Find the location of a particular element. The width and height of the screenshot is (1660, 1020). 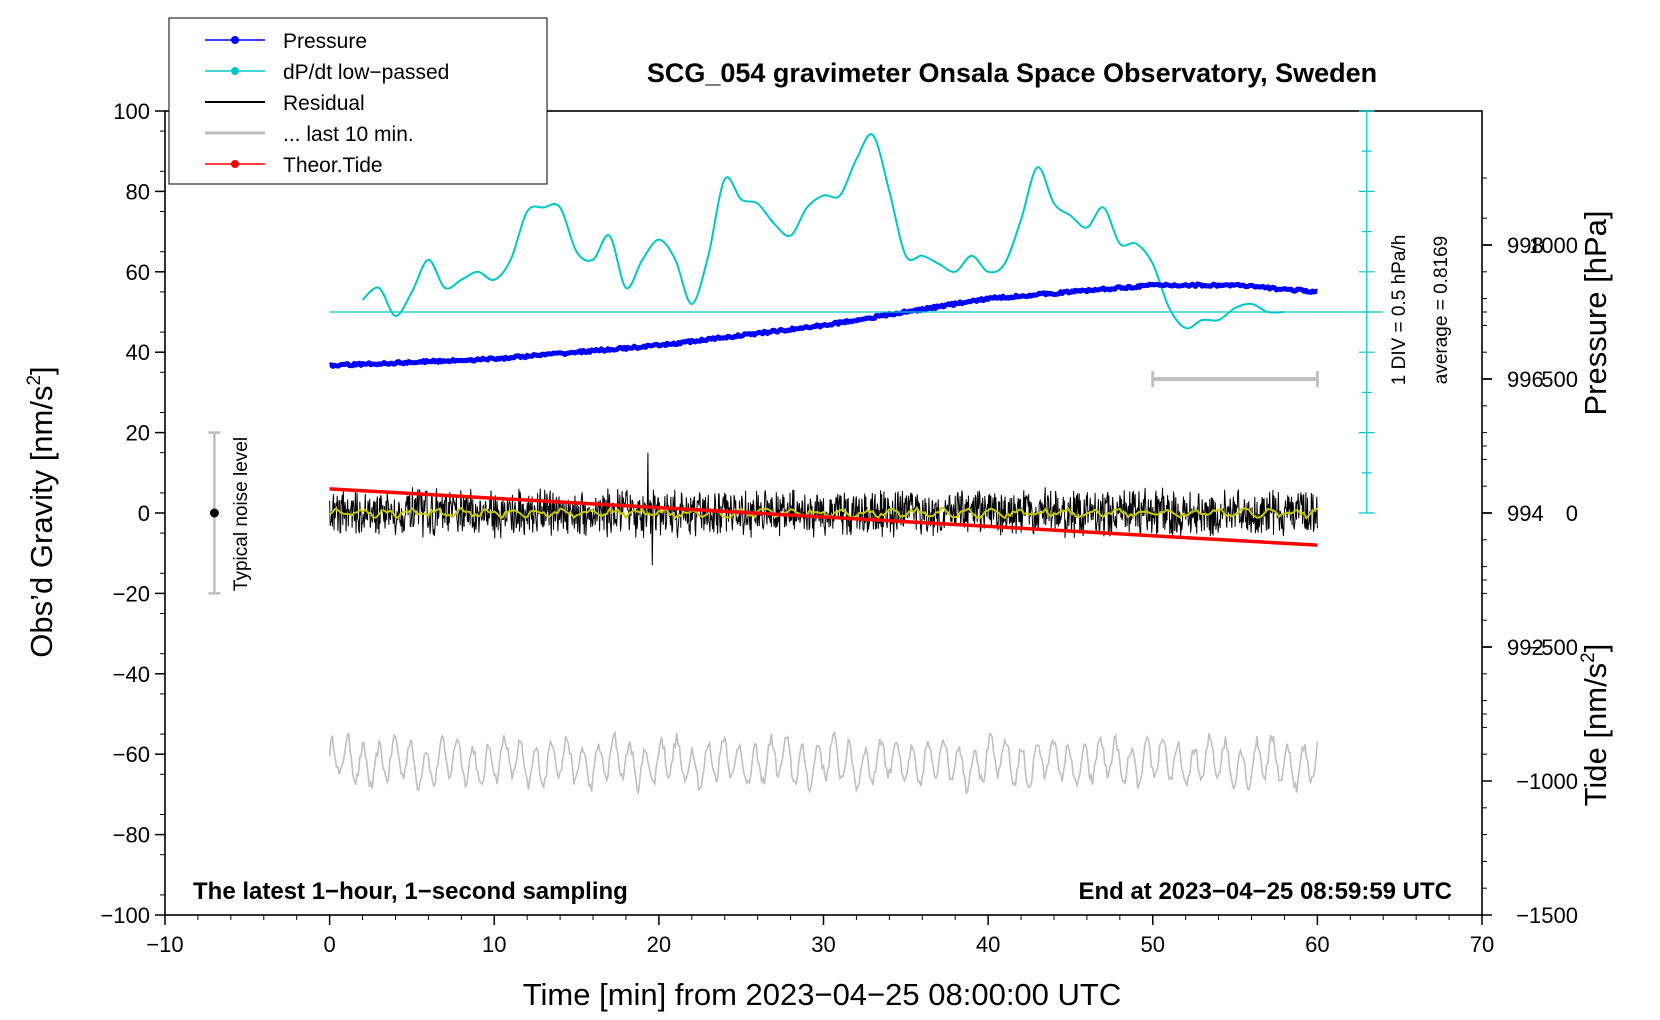

x-tick-label: 10 is located at coordinates (494, 944).